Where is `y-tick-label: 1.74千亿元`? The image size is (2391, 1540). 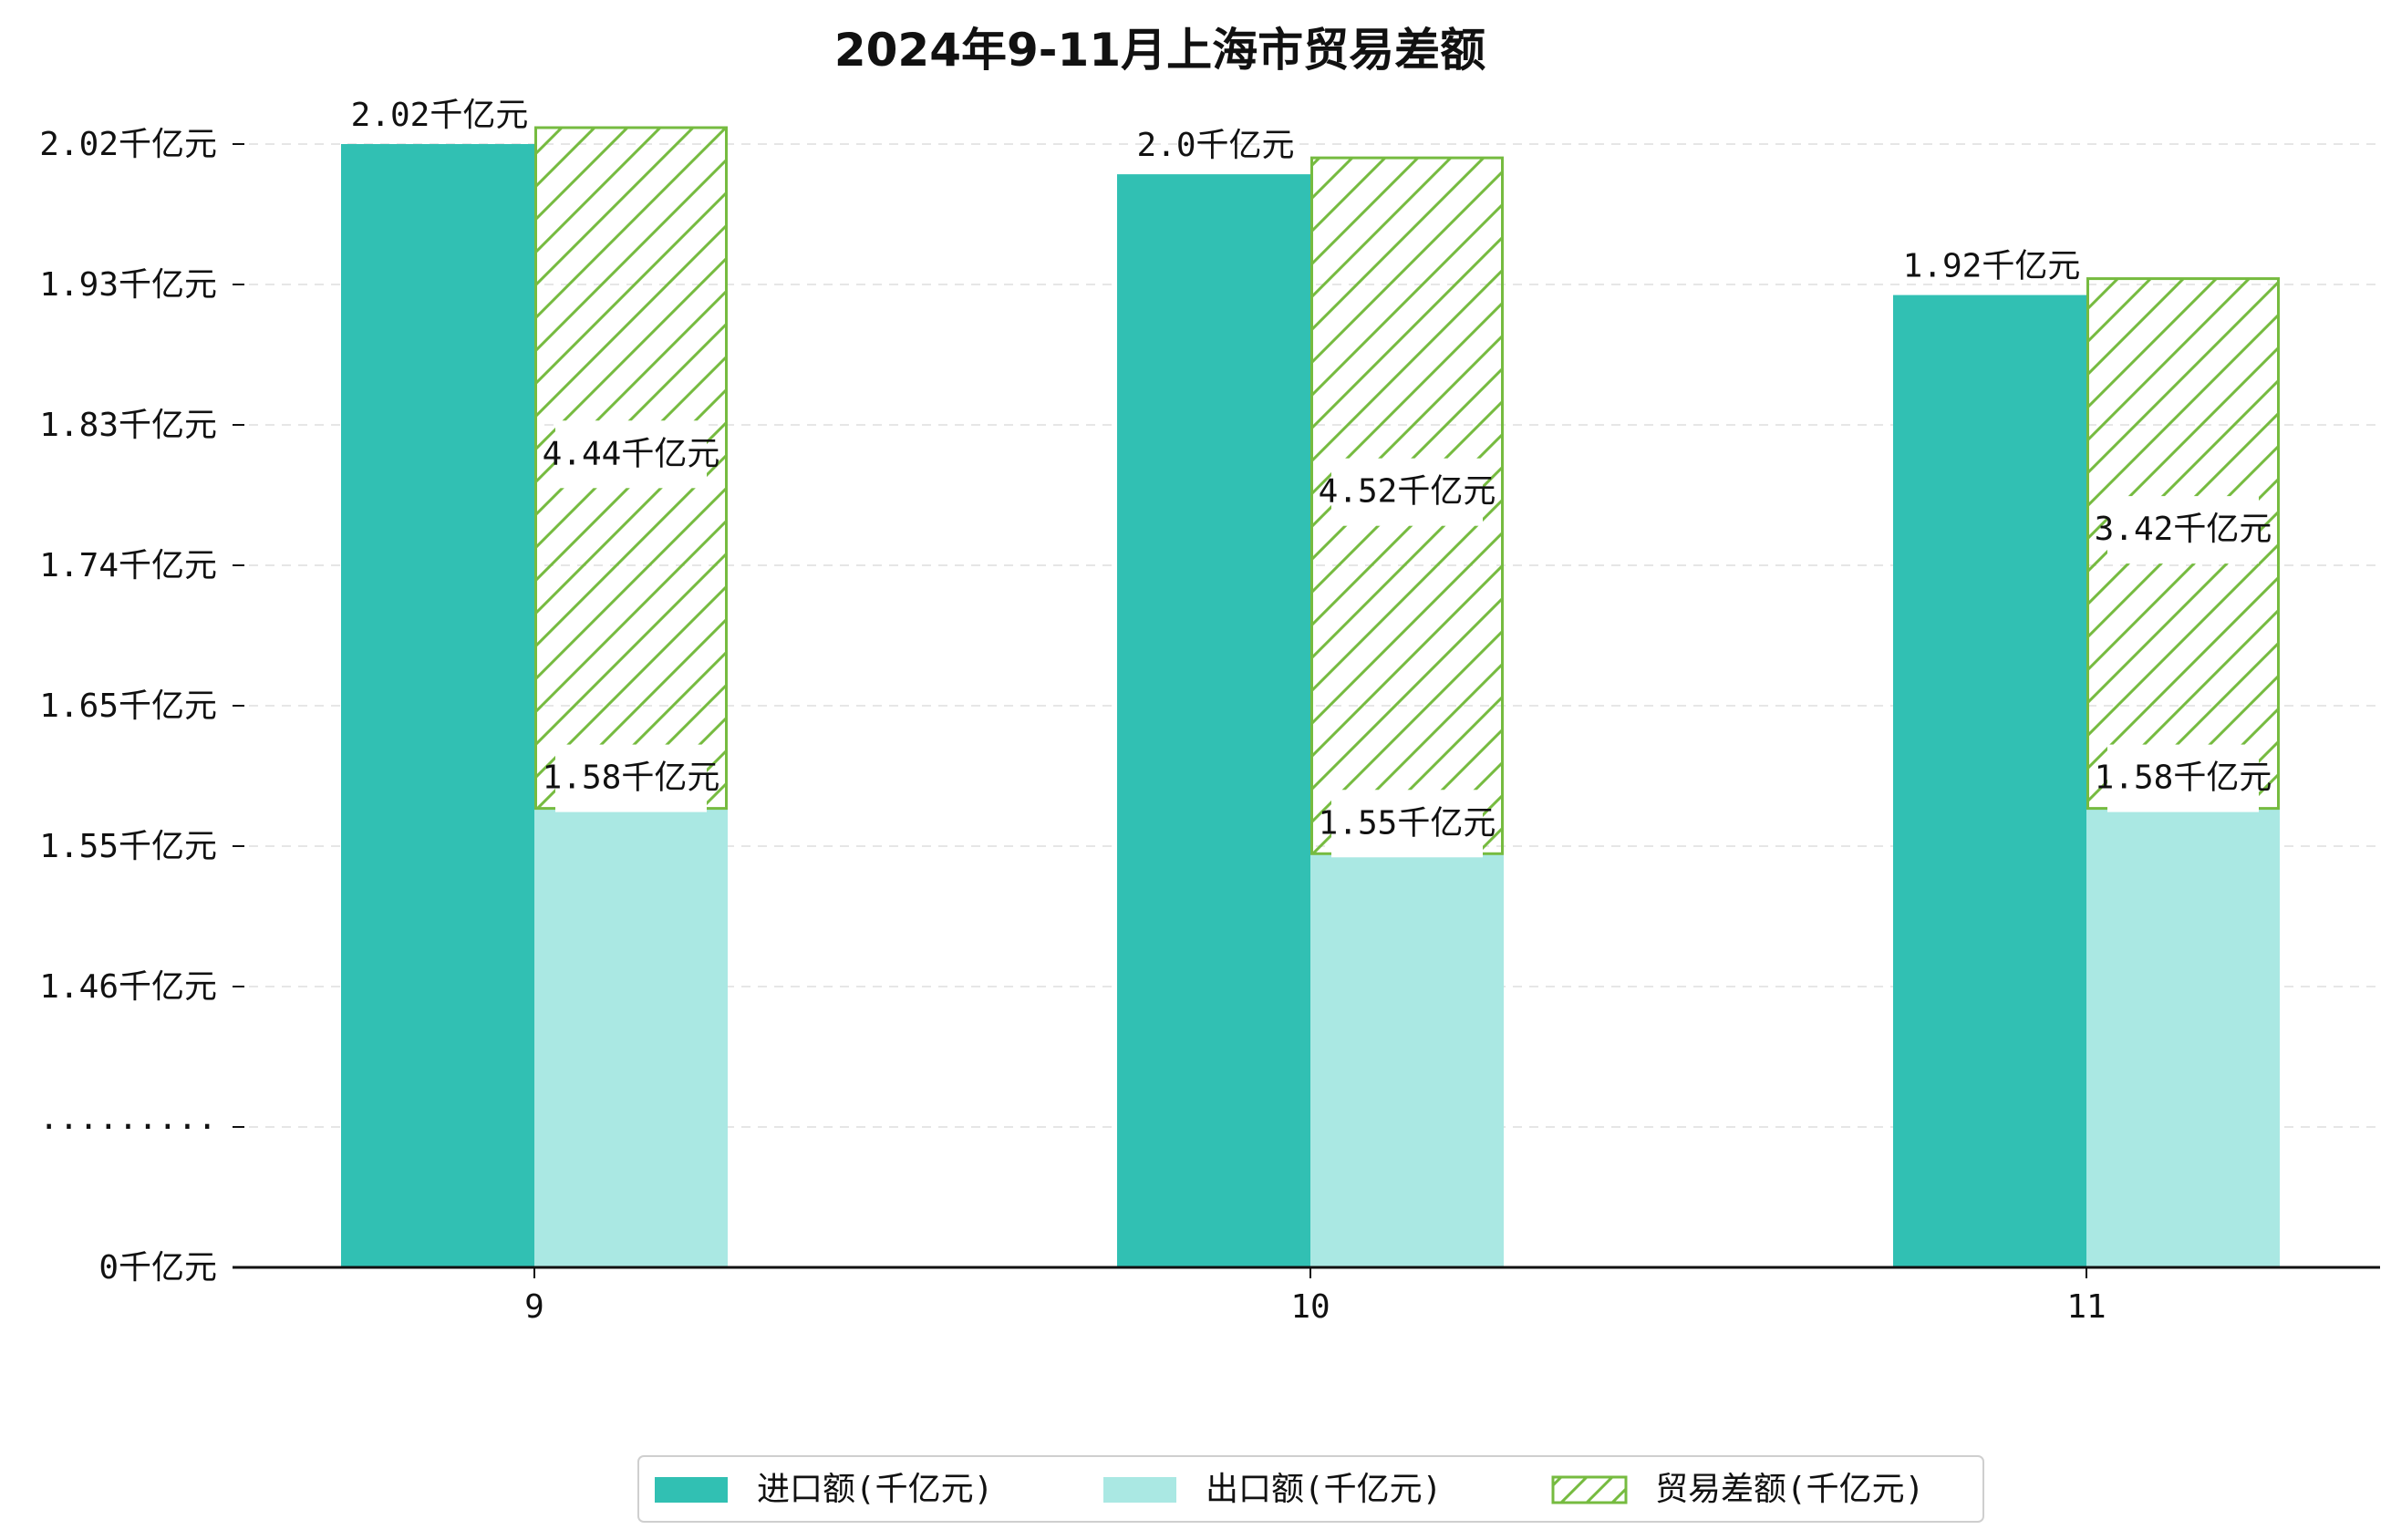 y-tick-label: 1.74千亿元 is located at coordinates (128, 565).